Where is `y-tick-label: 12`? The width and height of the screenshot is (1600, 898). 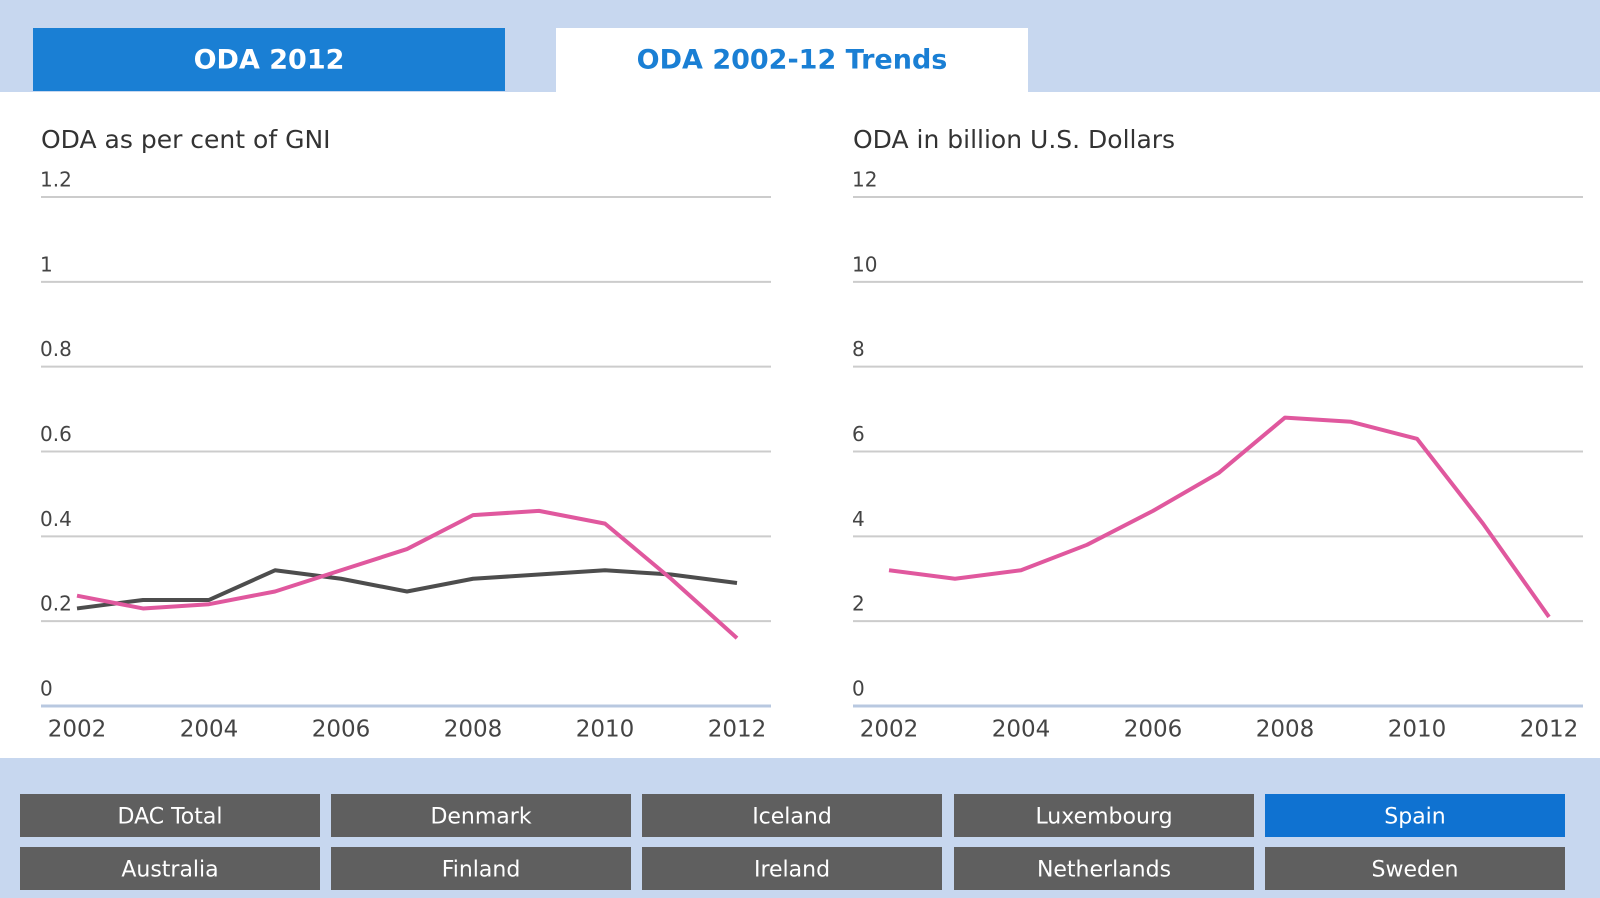 y-tick-label: 12 is located at coordinates (864, 180).